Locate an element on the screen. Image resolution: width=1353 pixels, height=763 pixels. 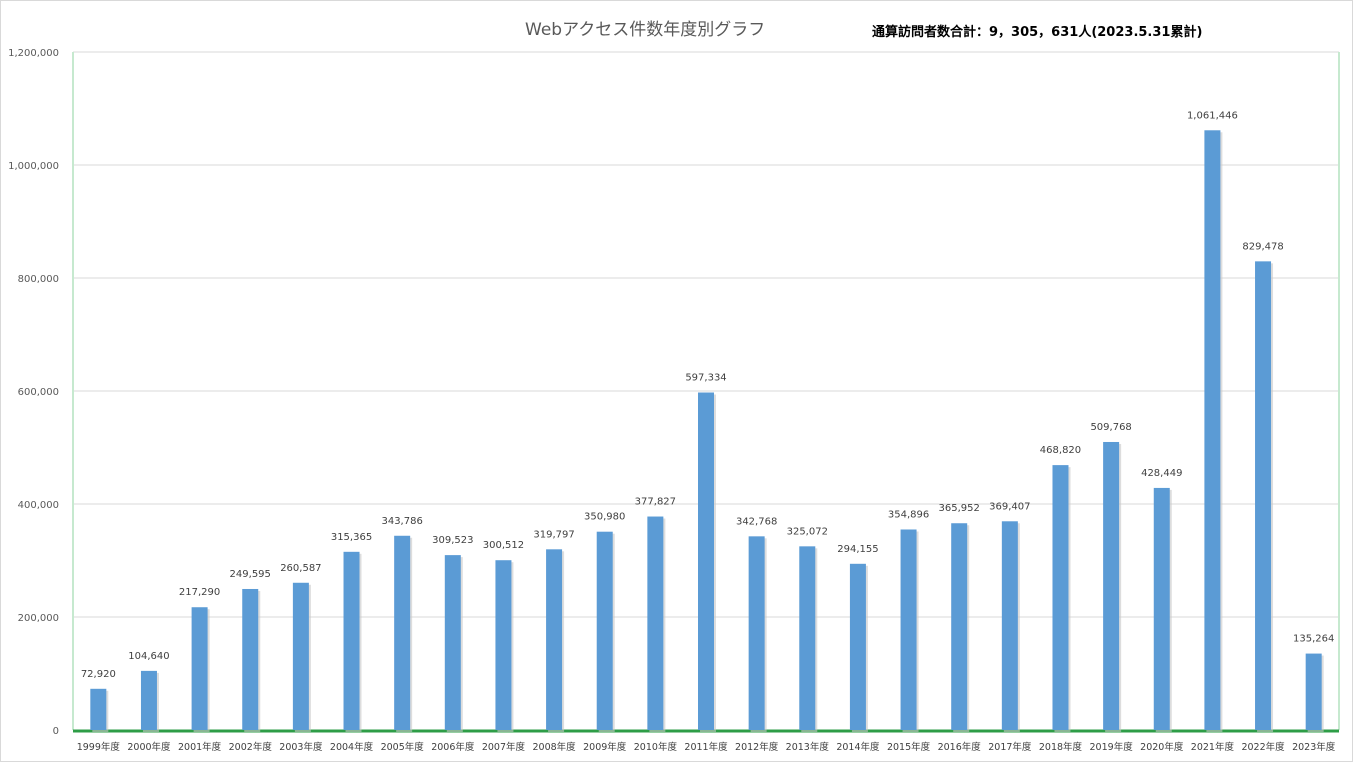
x-category-label: 2001年度 is located at coordinates (200, 747).